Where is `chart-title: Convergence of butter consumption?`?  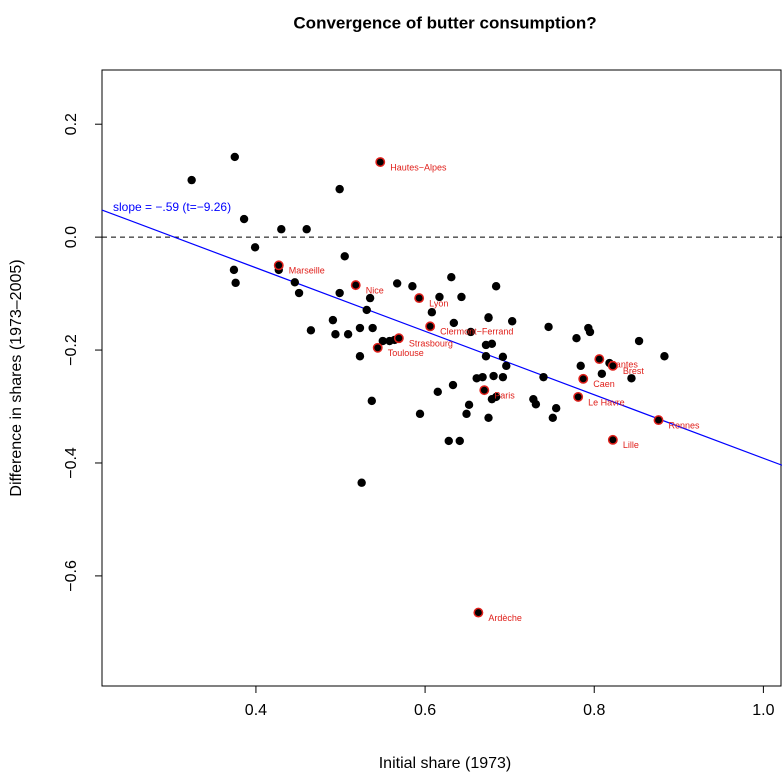
chart-title: Convergence of butter consumption? is located at coordinates (444, 22).